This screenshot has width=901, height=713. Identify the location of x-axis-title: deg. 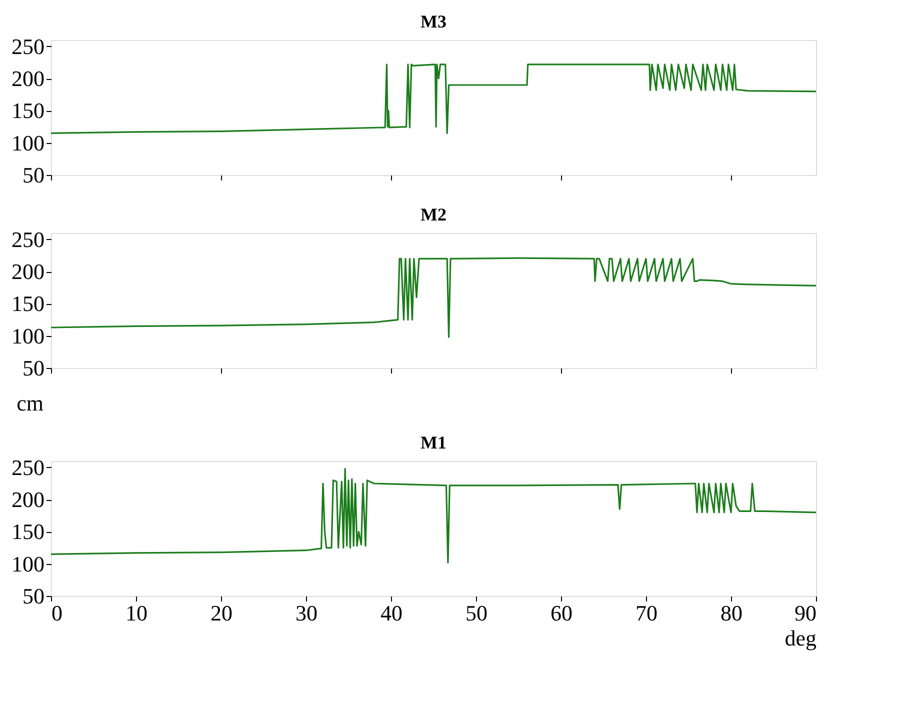
(800, 638).